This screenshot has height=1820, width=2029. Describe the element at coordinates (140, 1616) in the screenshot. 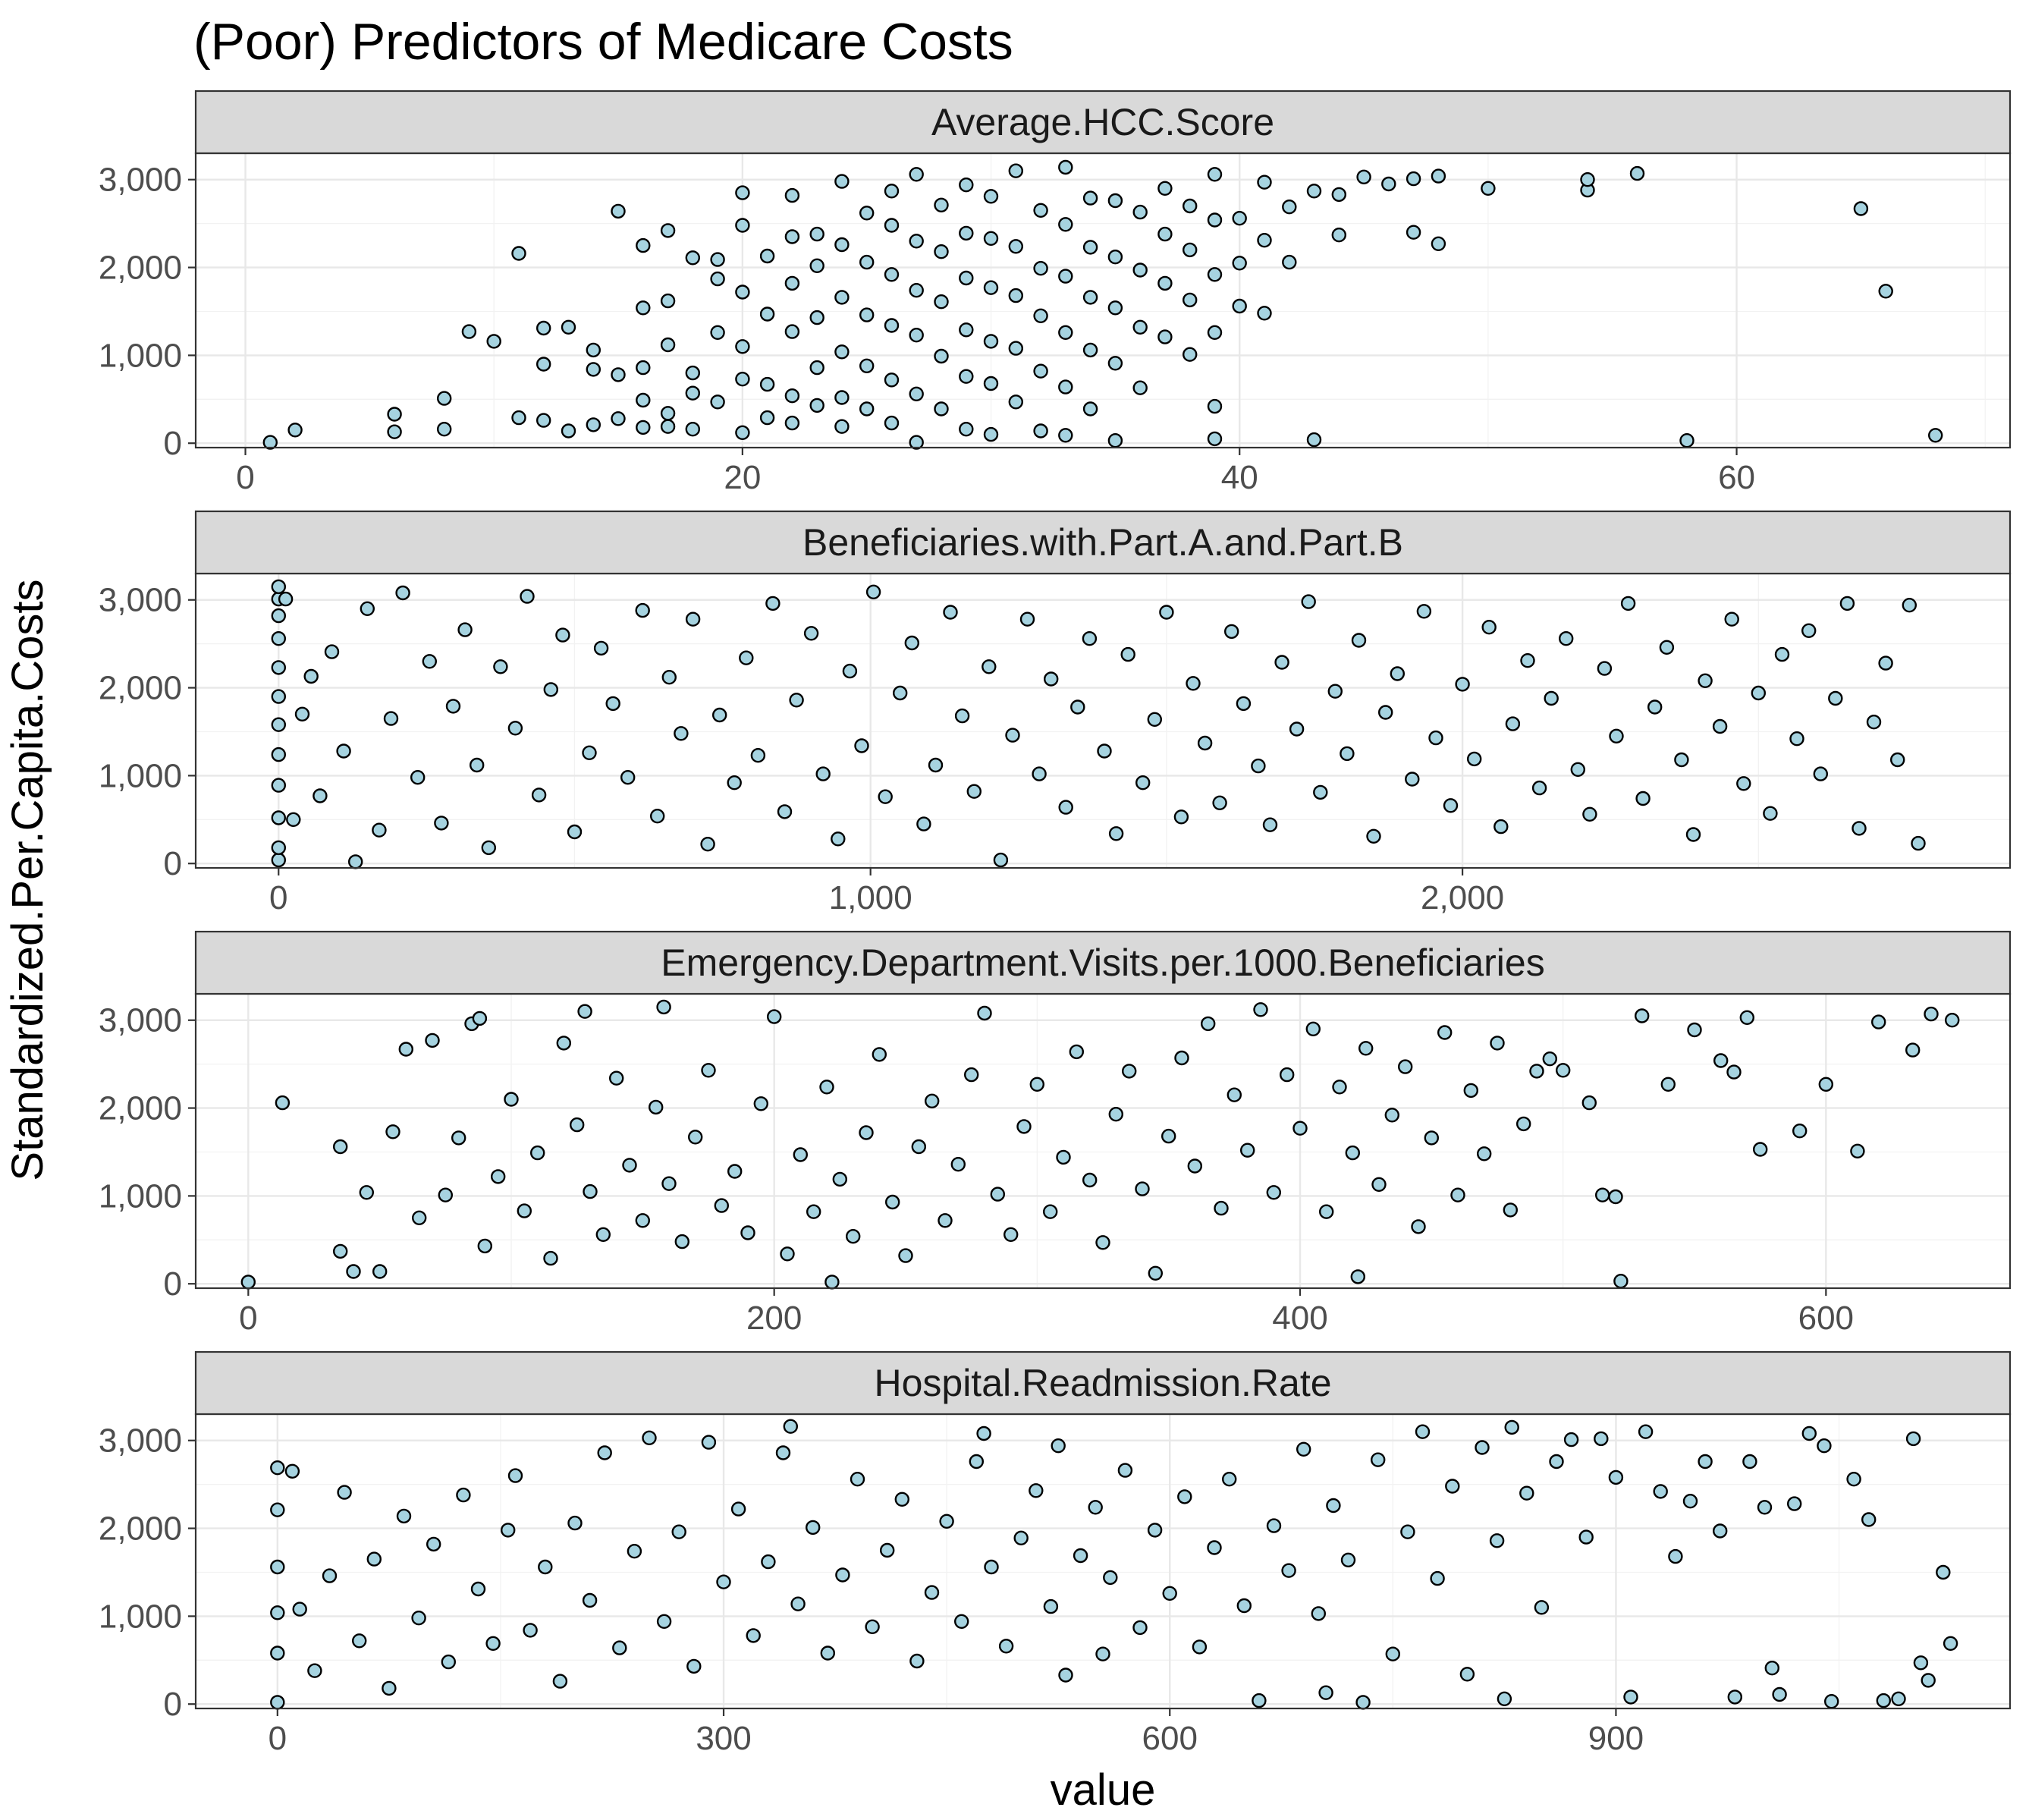

I see `y-tick-label: 1,000` at that location.